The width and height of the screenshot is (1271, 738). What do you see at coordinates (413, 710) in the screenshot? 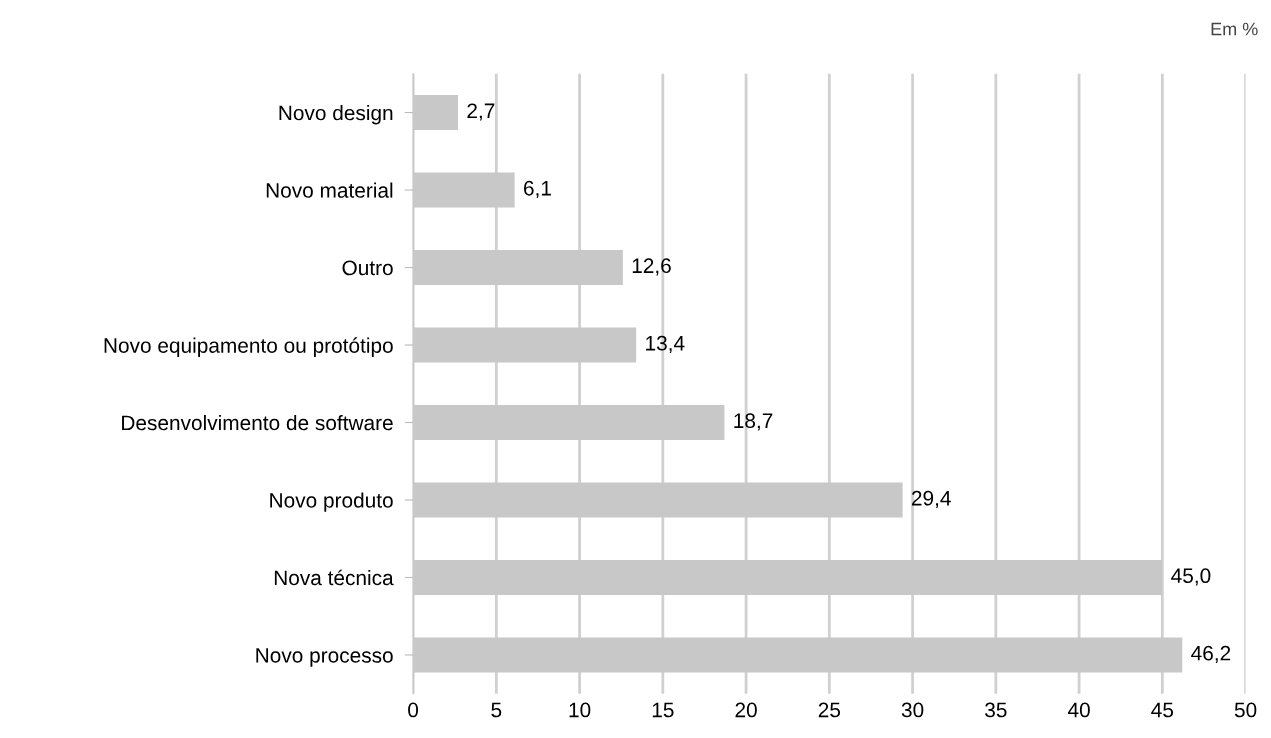
I see `x-tick-label: 0` at bounding box center [413, 710].